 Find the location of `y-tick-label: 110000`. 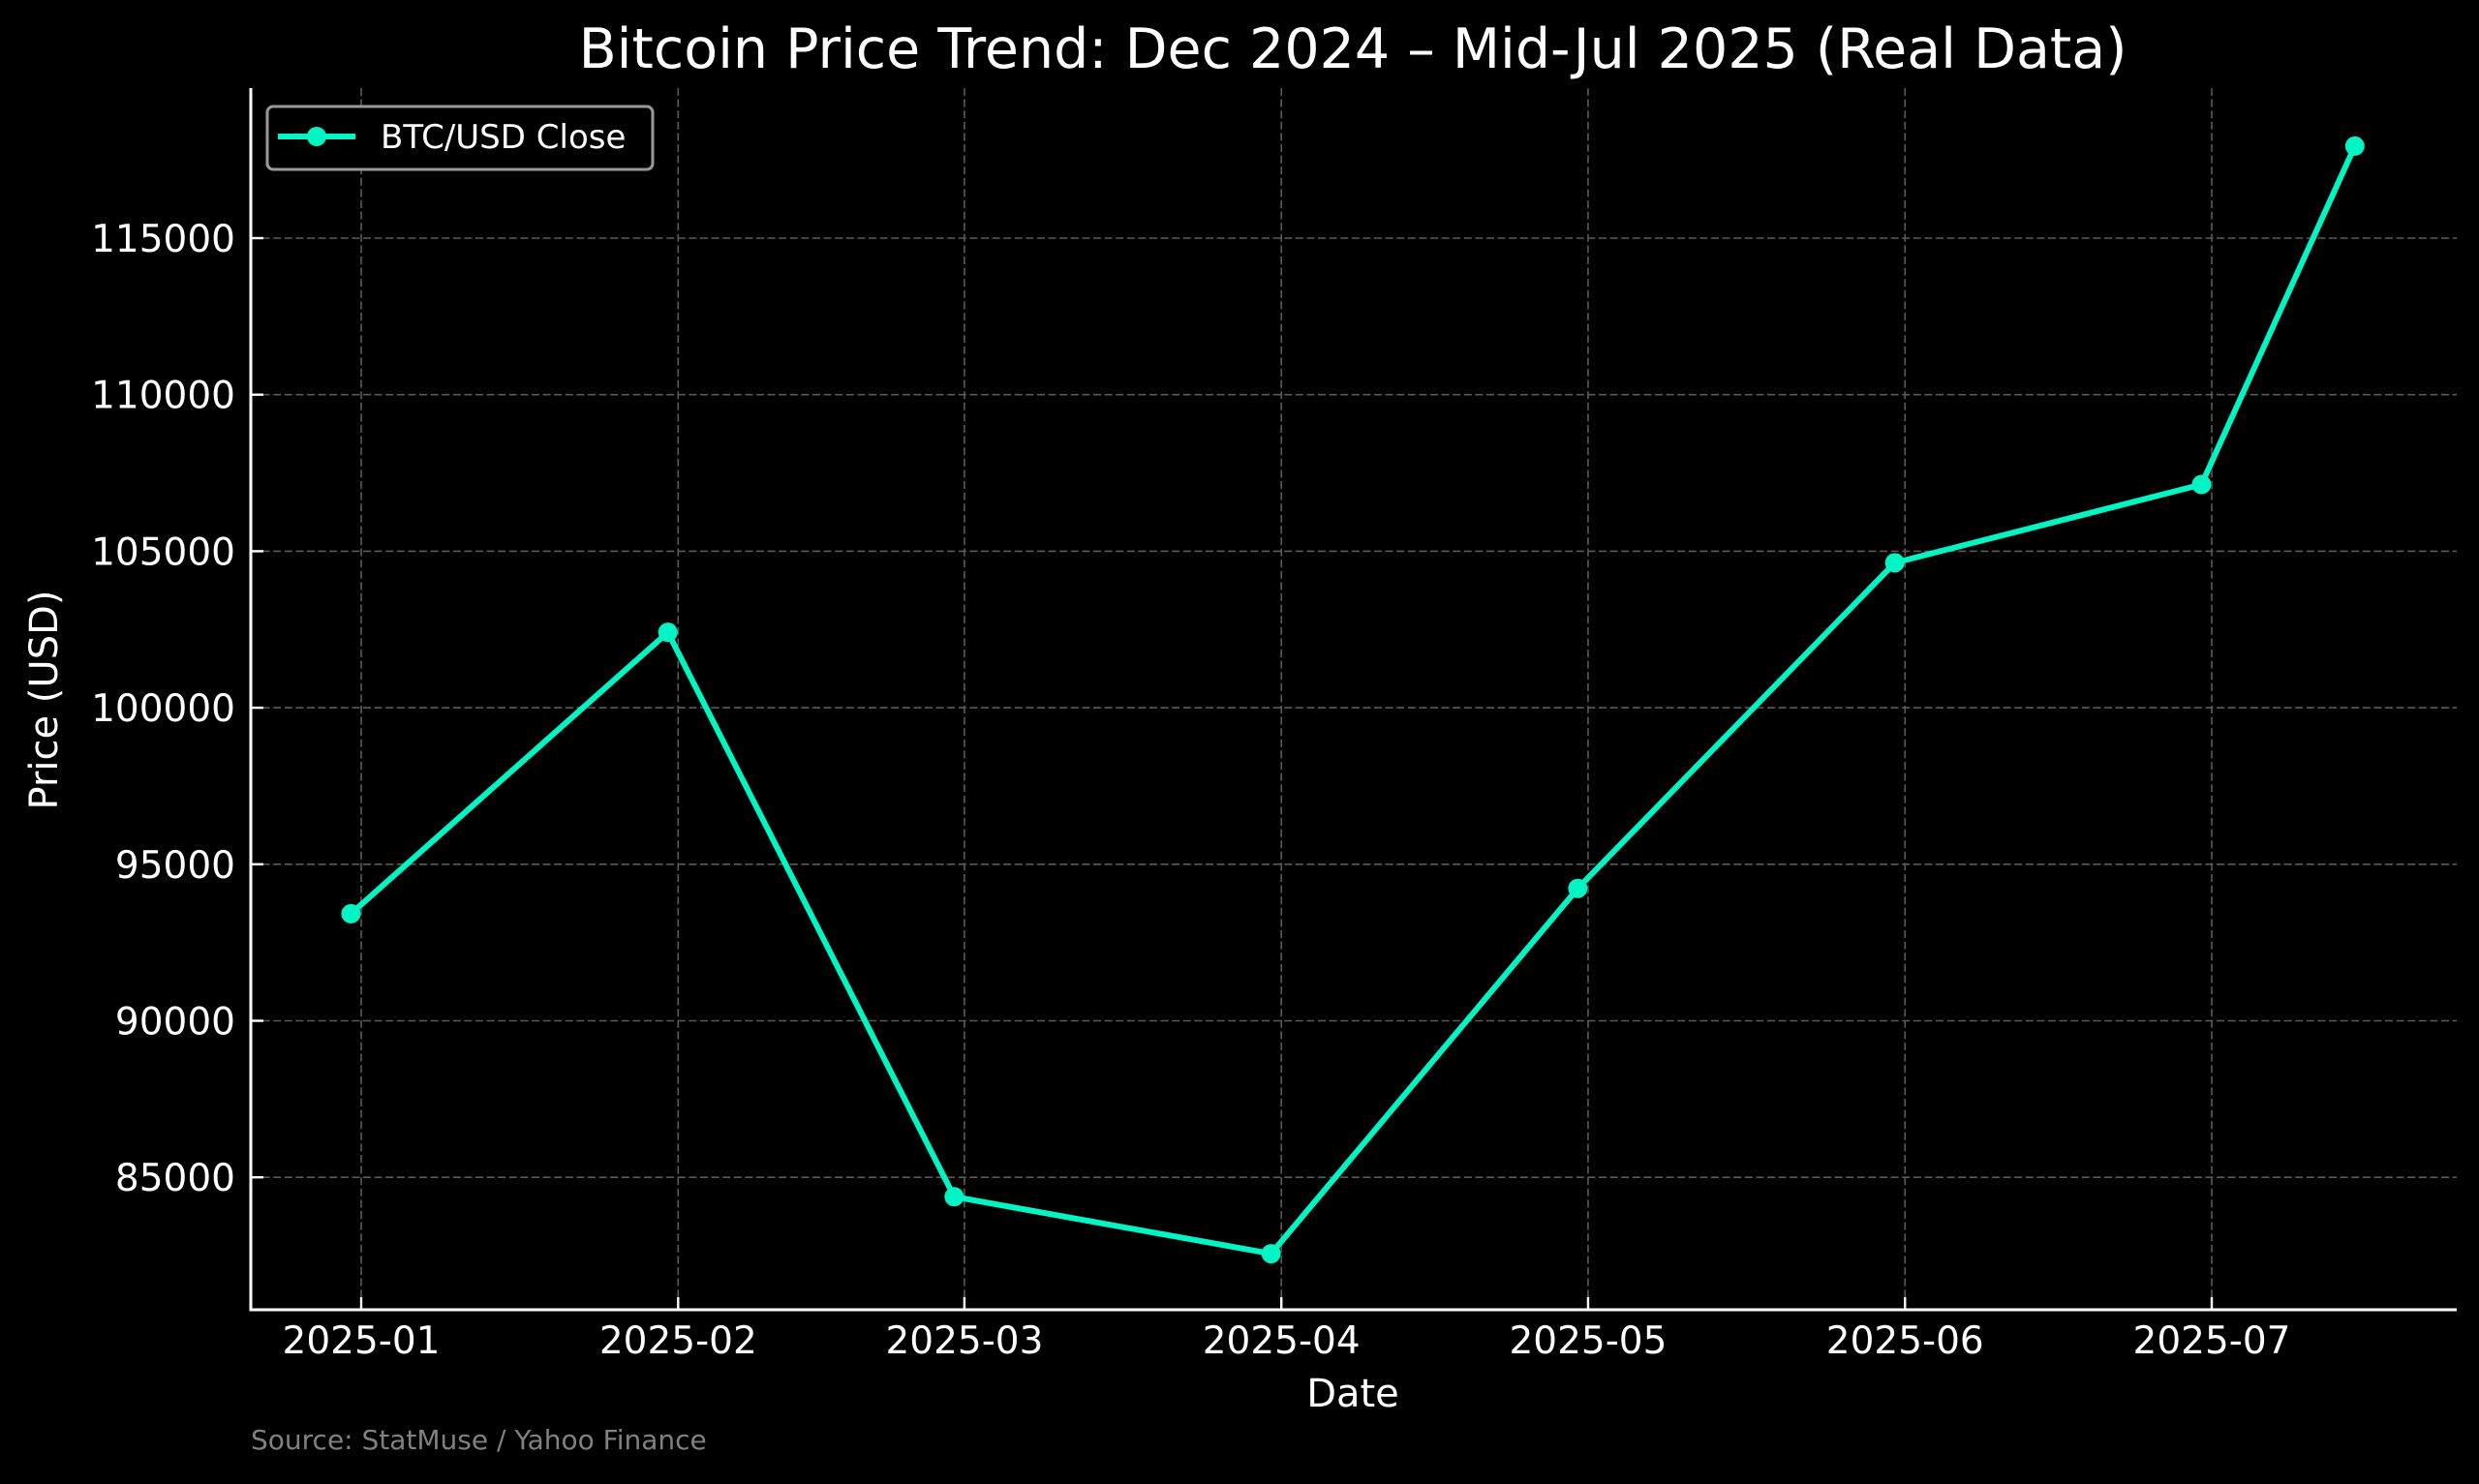

y-tick-label: 110000 is located at coordinates (163, 396).